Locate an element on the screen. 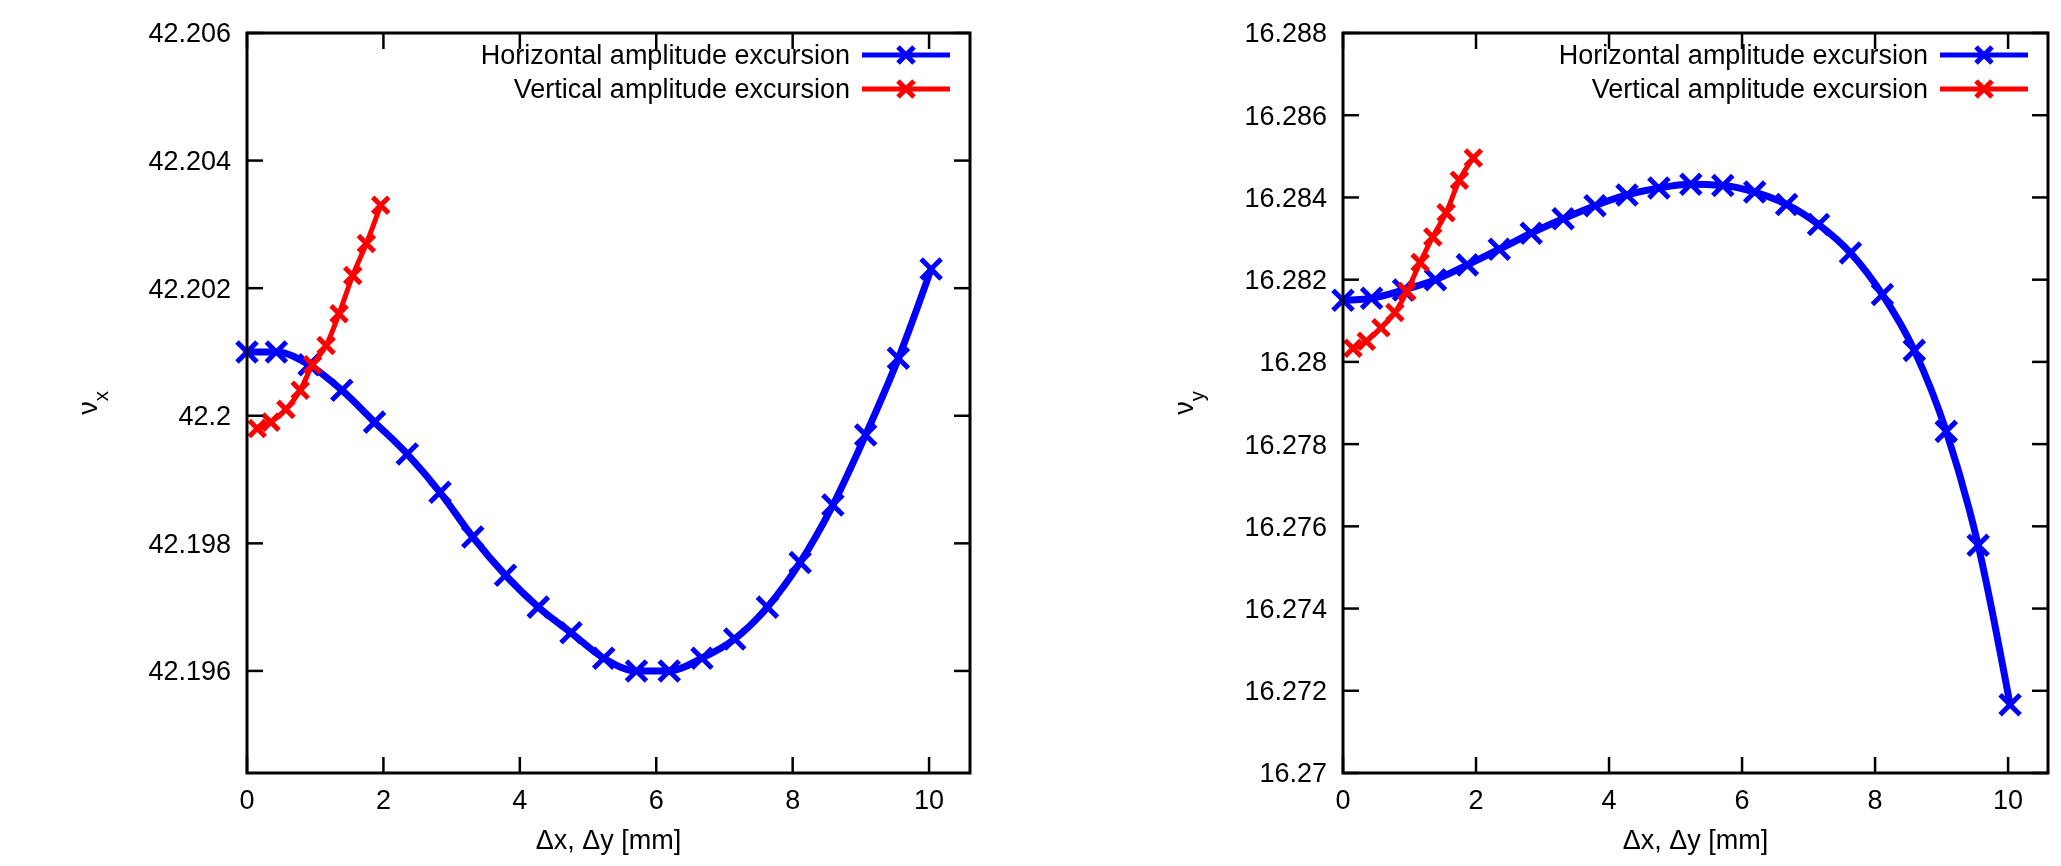 The width and height of the screenshot is (2061, 866). y-tick-label: 16.276 is located at coordinates (1285, 526).